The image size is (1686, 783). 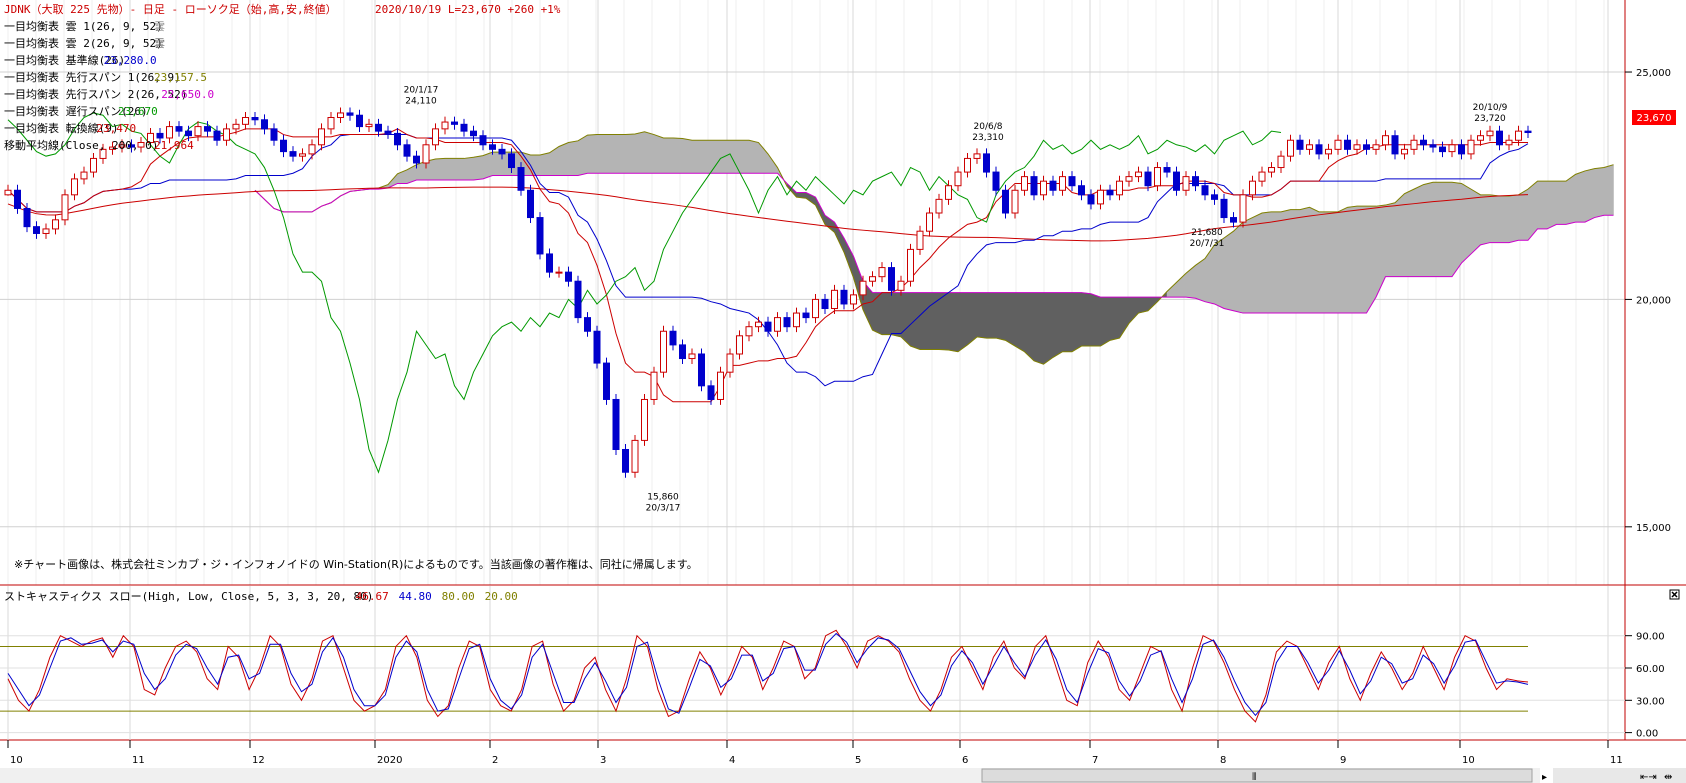 I want to click on zoom-in-icon: ⇹, so click(x=1668, y=777).